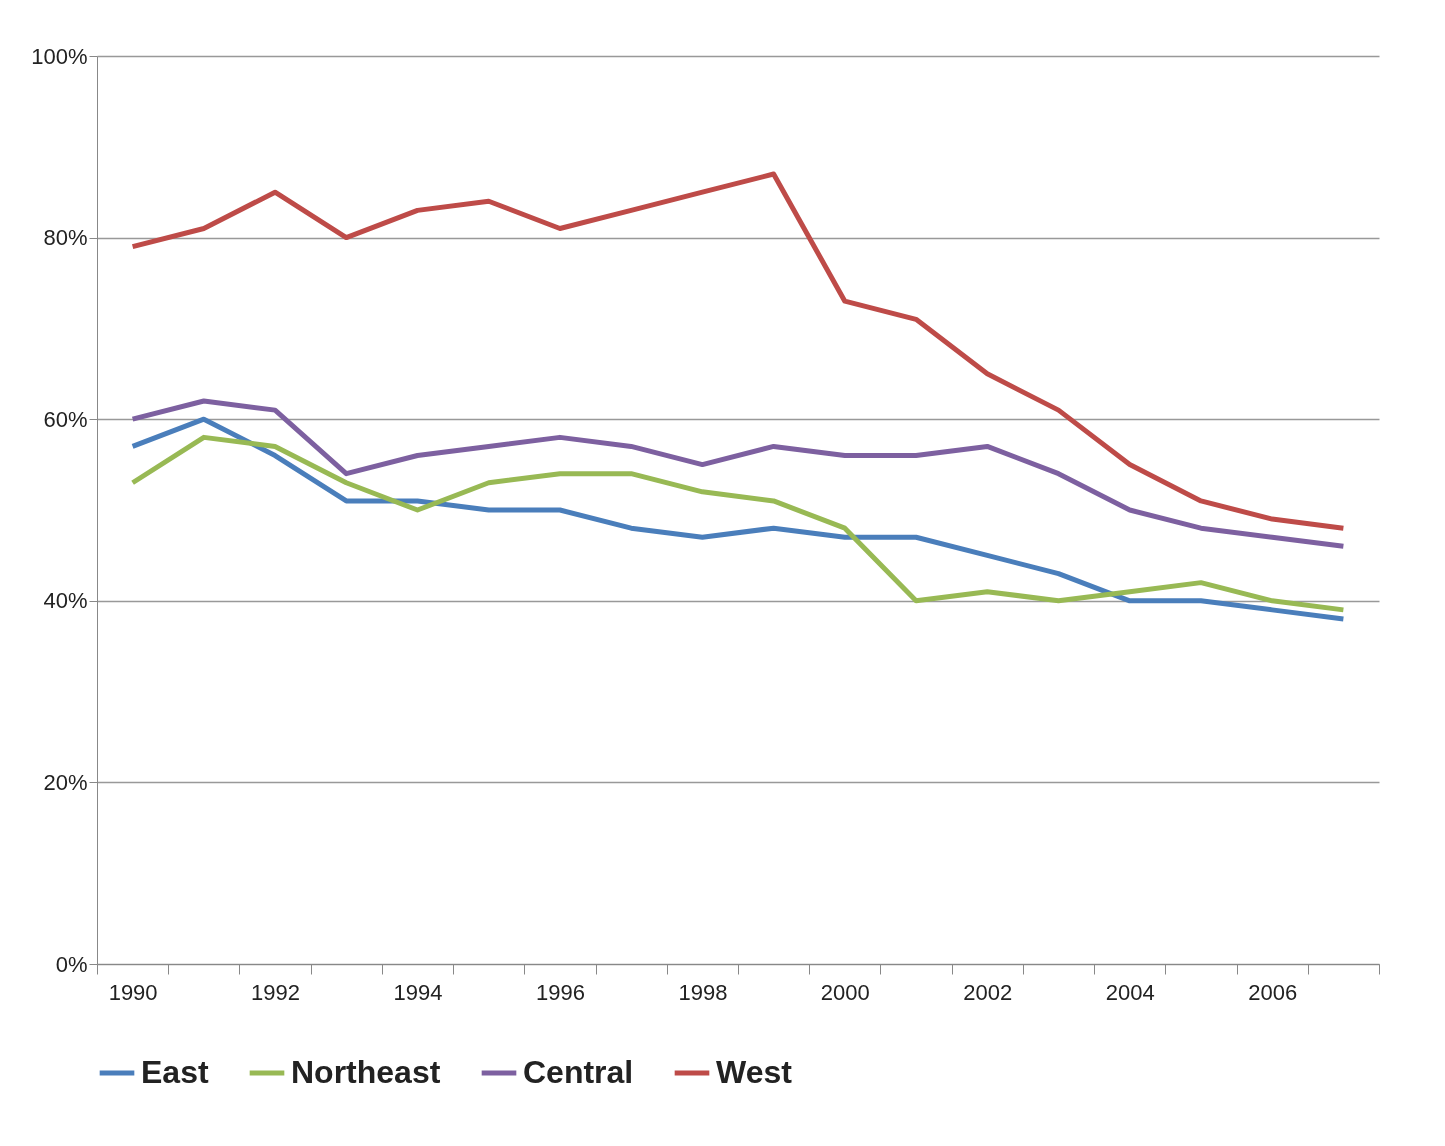 The width and height of the screenshot is (1445, 1146). What do you see at coordinates (276, 992) in the screenshot?
I see `x-tick-label: 1992` at bounding box center [276, 992].